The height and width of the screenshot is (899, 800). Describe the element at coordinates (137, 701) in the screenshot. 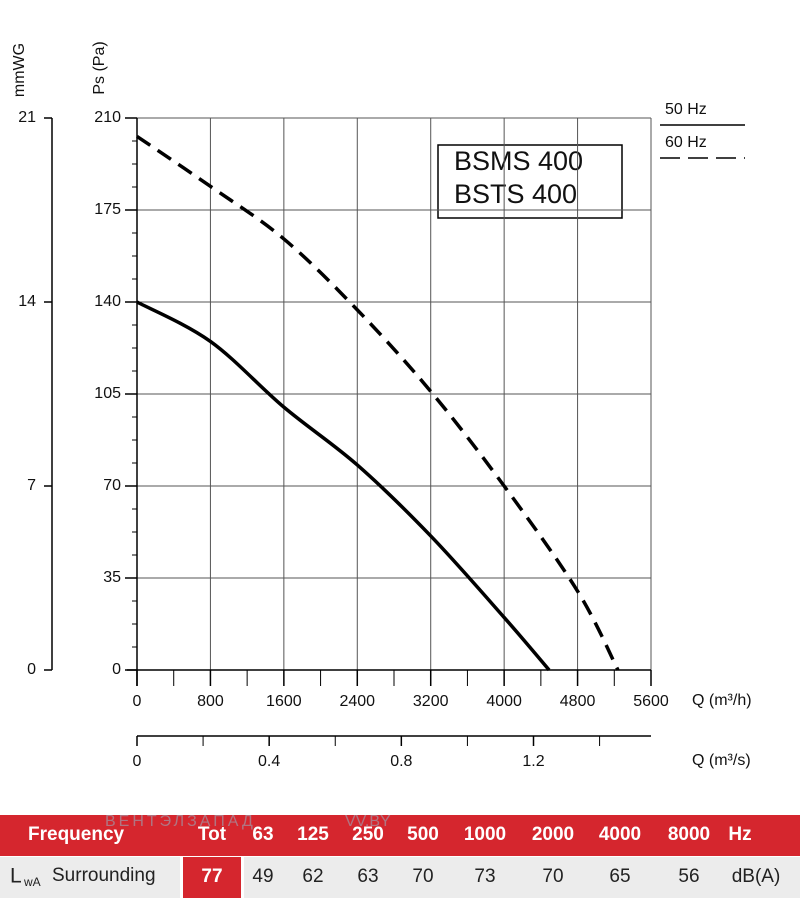

I see `x-tick-label: 0` at that location.